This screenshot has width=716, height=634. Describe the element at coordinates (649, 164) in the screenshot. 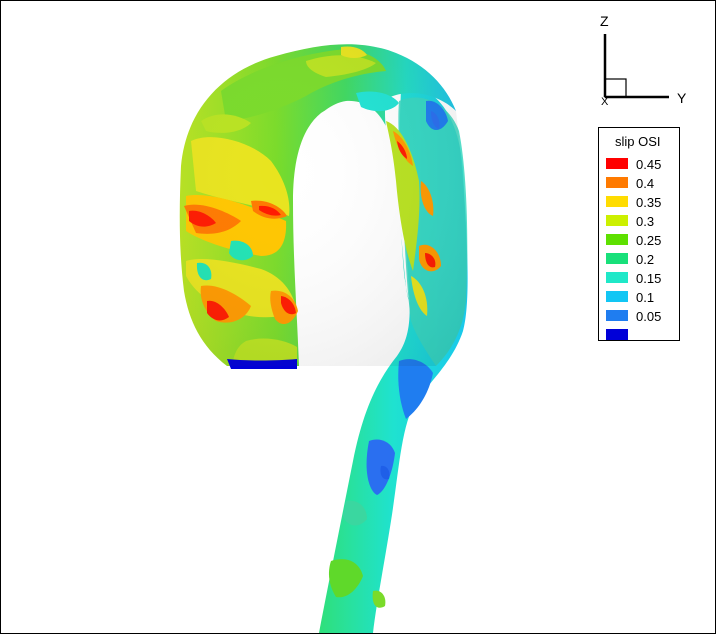

I see `legend-value: 0.45` at that location.